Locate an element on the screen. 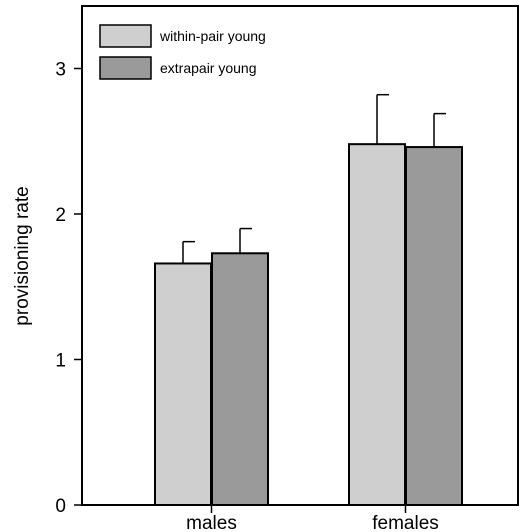 The image size is (530, 532). legend-label: within-pair young is located at coordinates (212, 36).